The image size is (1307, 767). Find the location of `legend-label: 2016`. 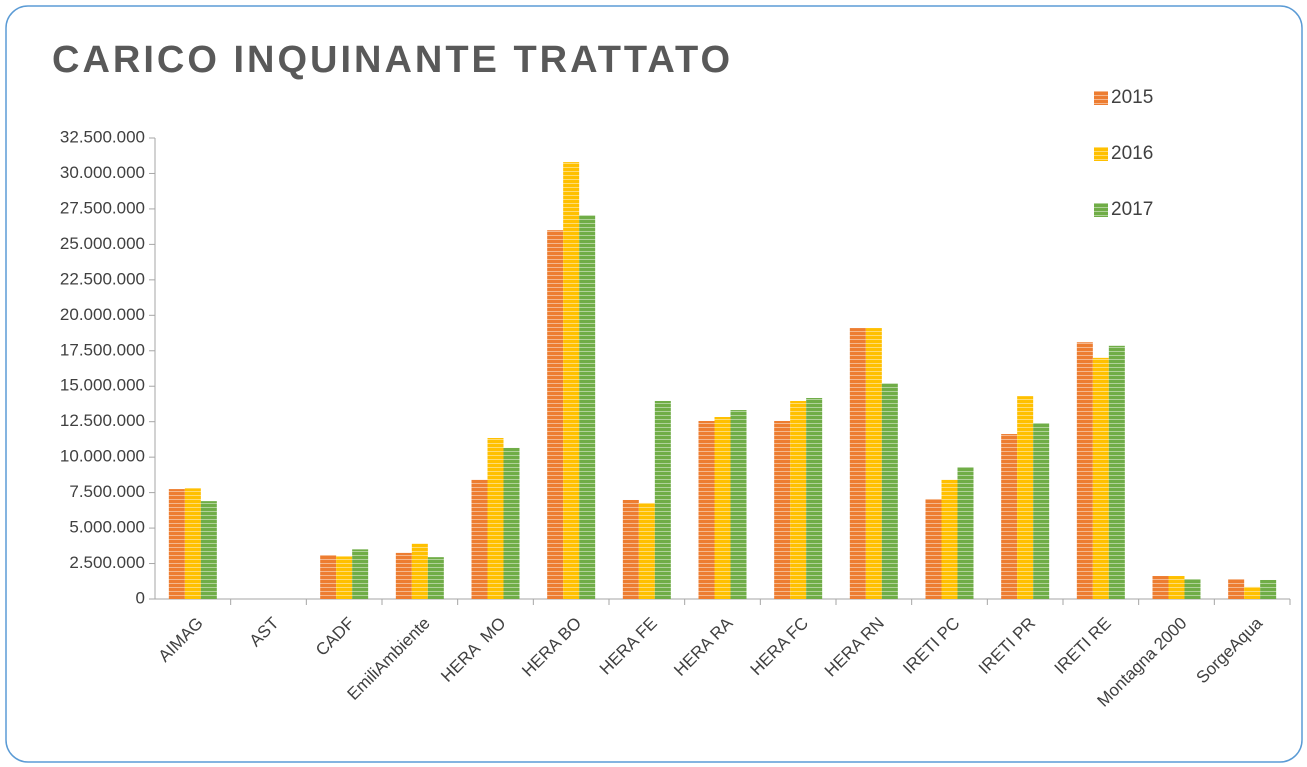

legend-label: 2016 is located at coordinates (1132, 153).